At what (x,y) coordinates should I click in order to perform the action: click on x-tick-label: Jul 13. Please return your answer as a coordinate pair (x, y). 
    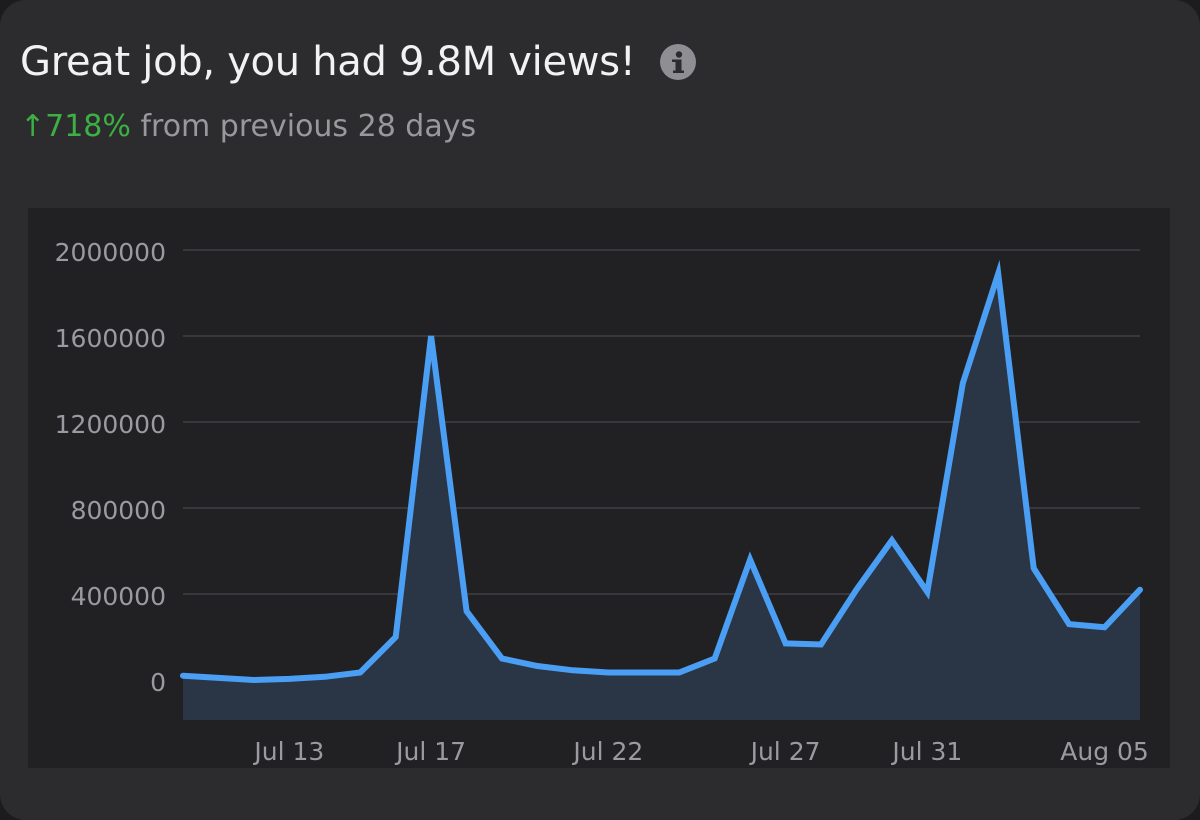
    Looking at the image, I should click on (288, 751).